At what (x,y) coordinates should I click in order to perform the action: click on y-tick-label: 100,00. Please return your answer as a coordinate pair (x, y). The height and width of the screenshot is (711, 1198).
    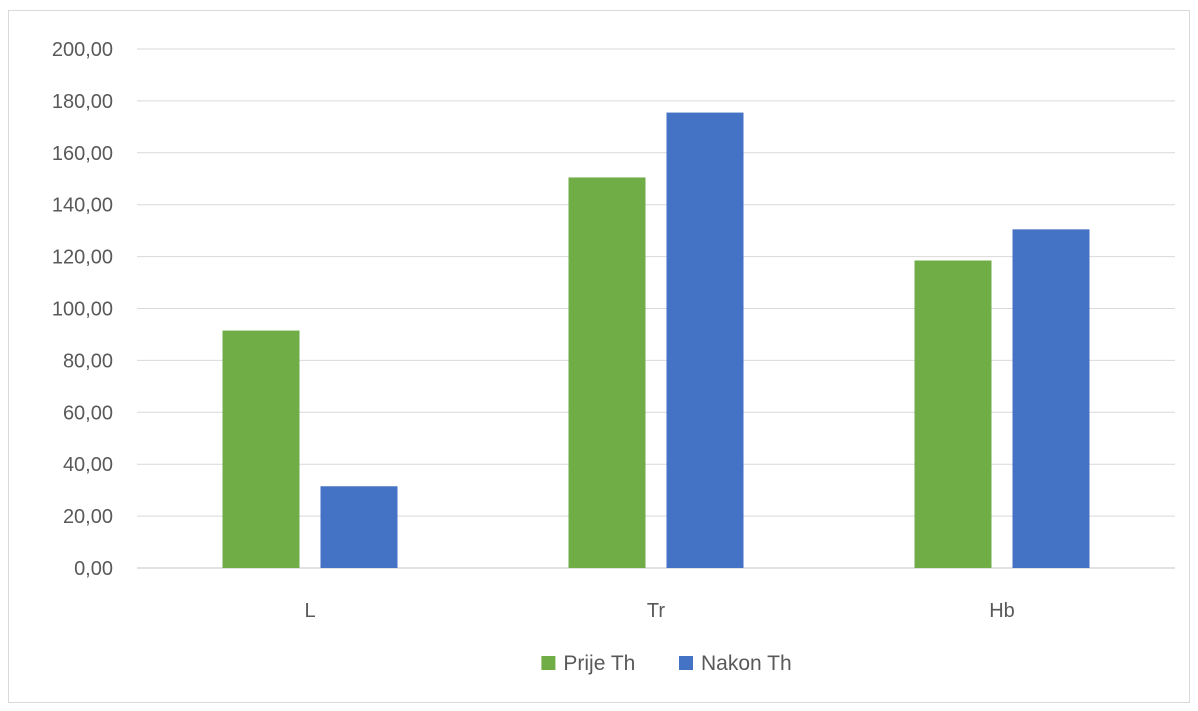
    Looking at the image, I should click on (82, 310).